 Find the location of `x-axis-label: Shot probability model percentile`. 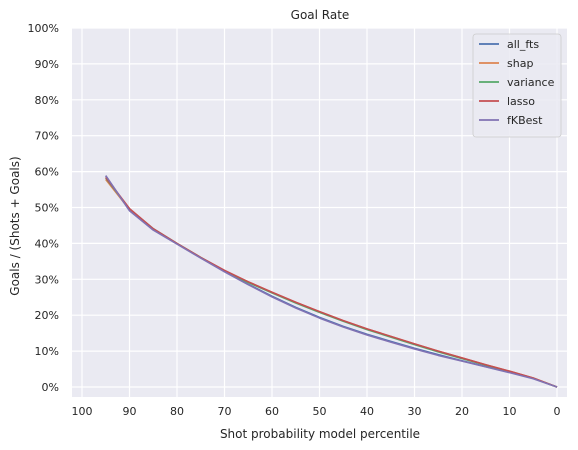

x-axis-label: Shot probability model percentile is located at coordinates (320, 434).